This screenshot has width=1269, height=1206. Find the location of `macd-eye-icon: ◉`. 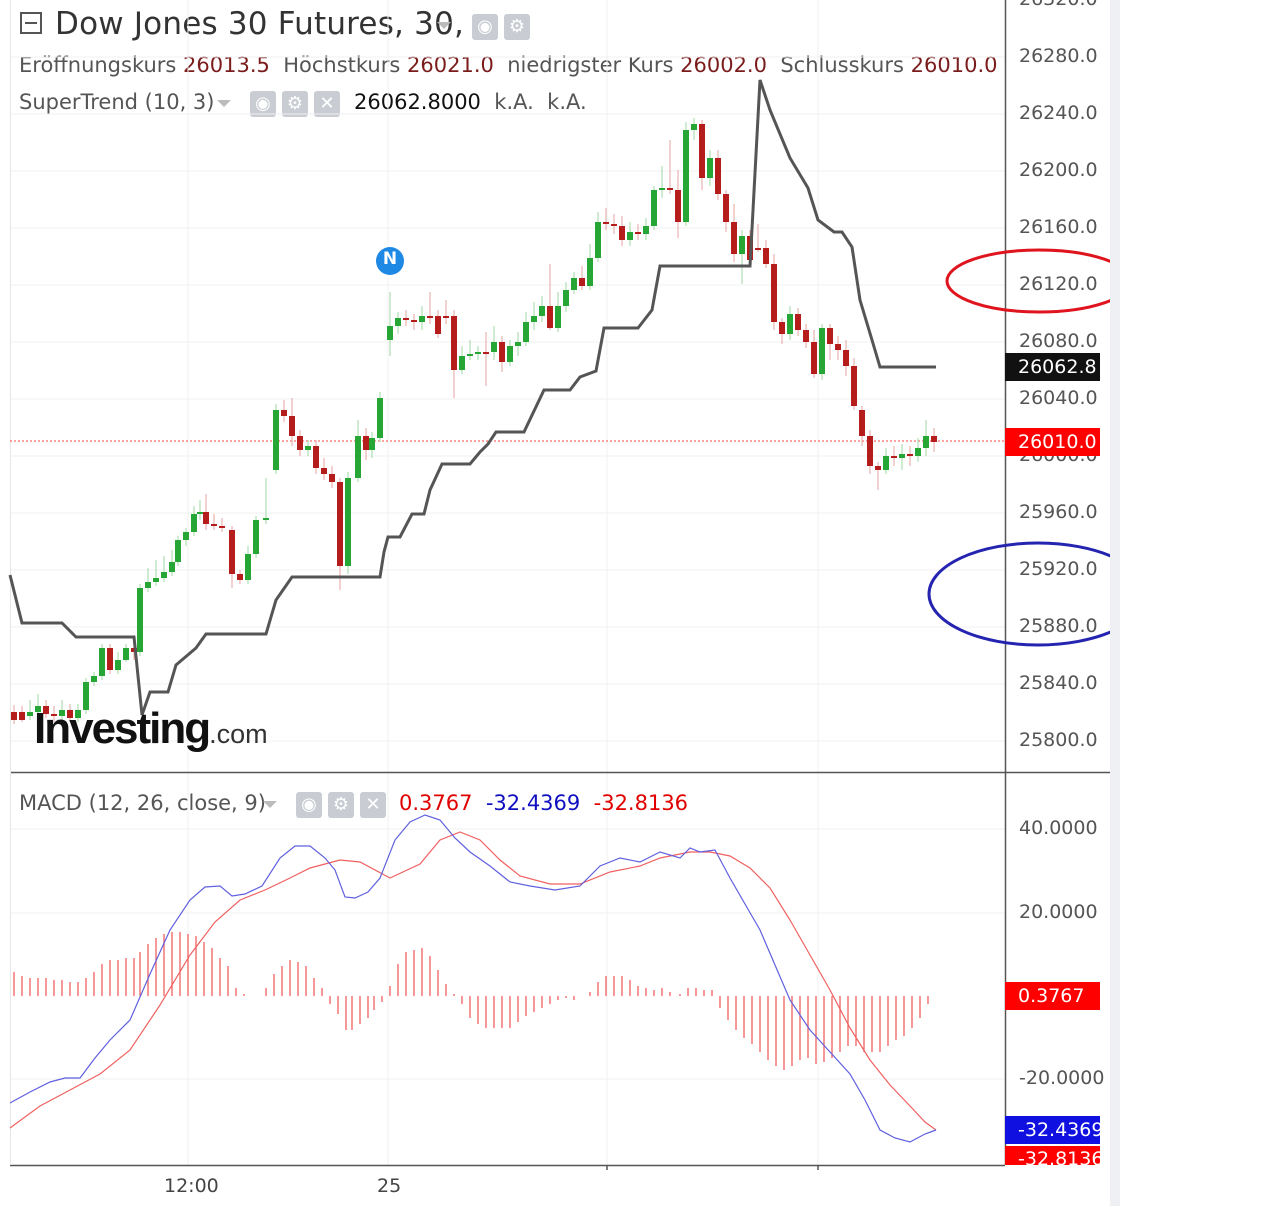

macd-eye-icon: ◉ is located at coordinates (309, 805).